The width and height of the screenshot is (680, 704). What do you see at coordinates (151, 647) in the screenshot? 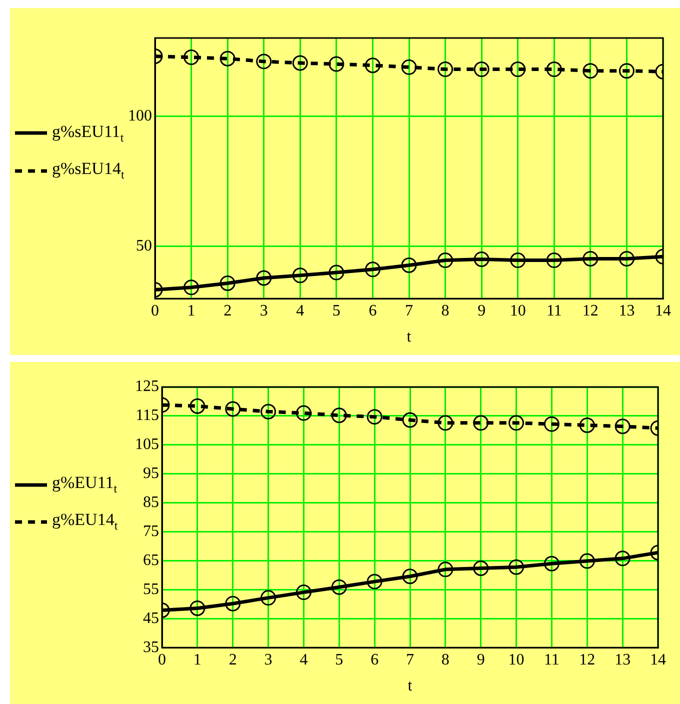
I see `y-tick-label: 35` at bounding box center [151, 647].